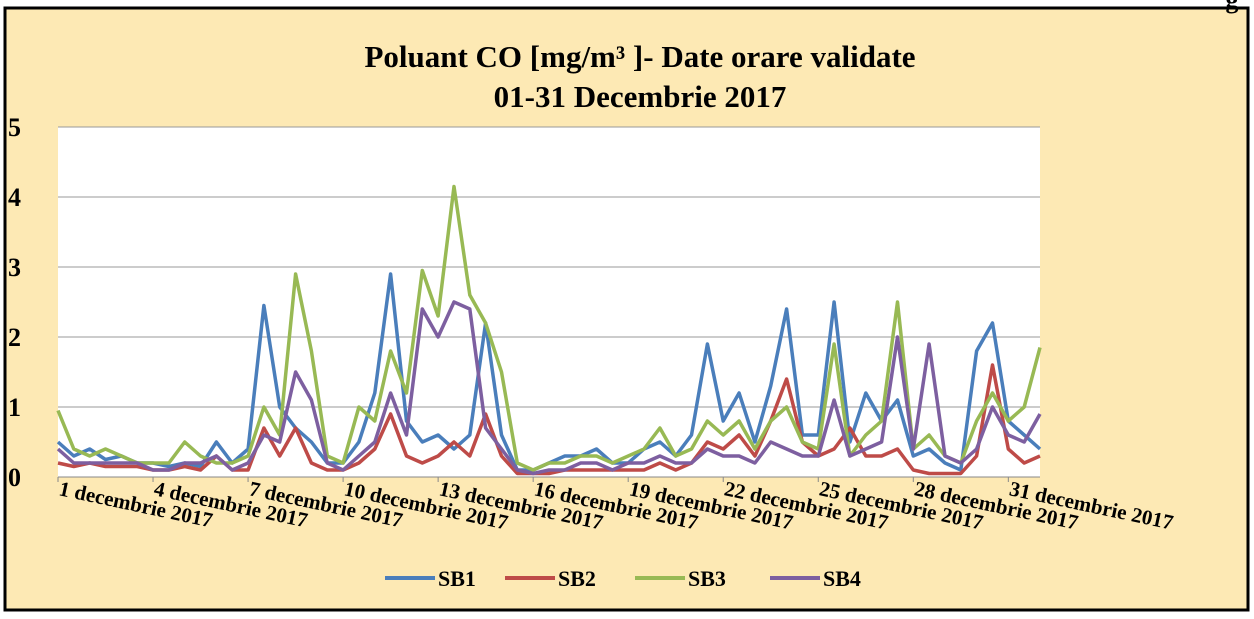 This screenshot has width=1254, height=619. Describe the element at coordinates (639, 56) in the screenshot. I see `chart-title: Poluant CO [mg/m³ ]- Date orare validate` at that location.